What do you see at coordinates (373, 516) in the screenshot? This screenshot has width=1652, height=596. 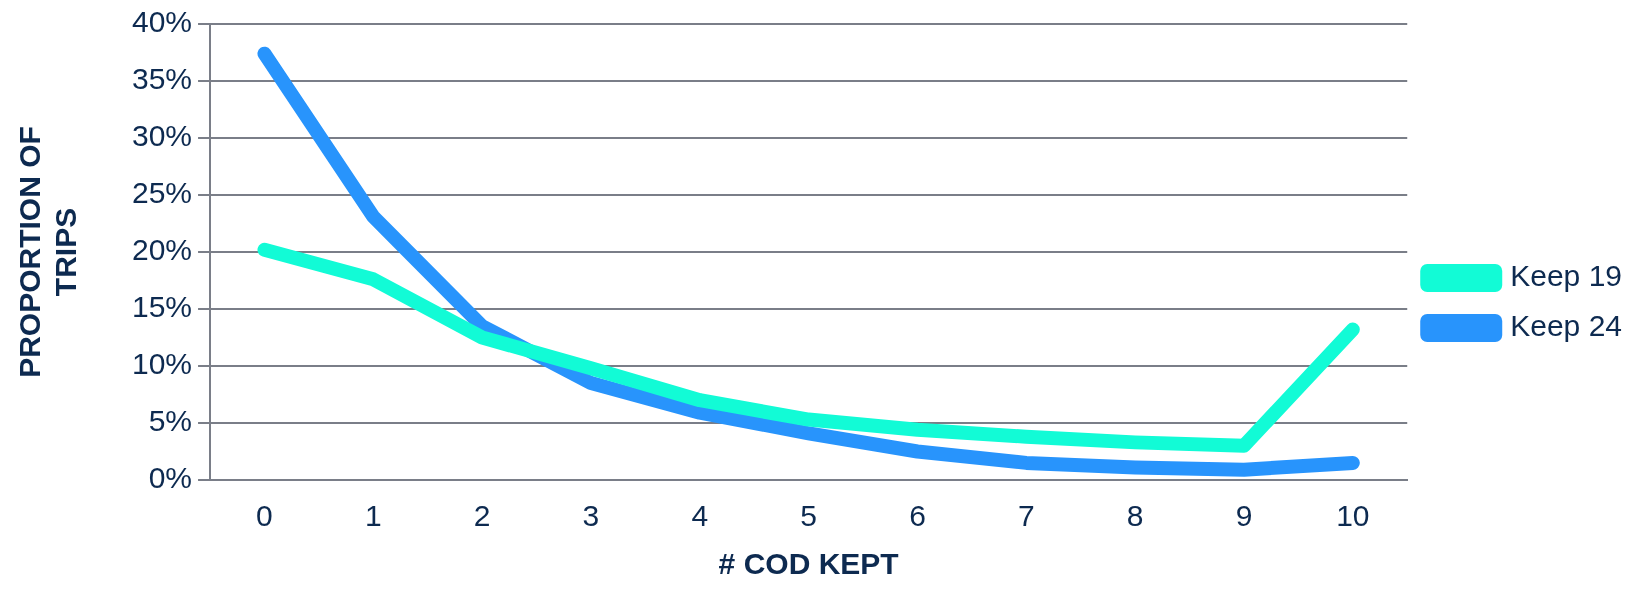 I see `x-tick-label: 1` at bounding box center [373, 516].